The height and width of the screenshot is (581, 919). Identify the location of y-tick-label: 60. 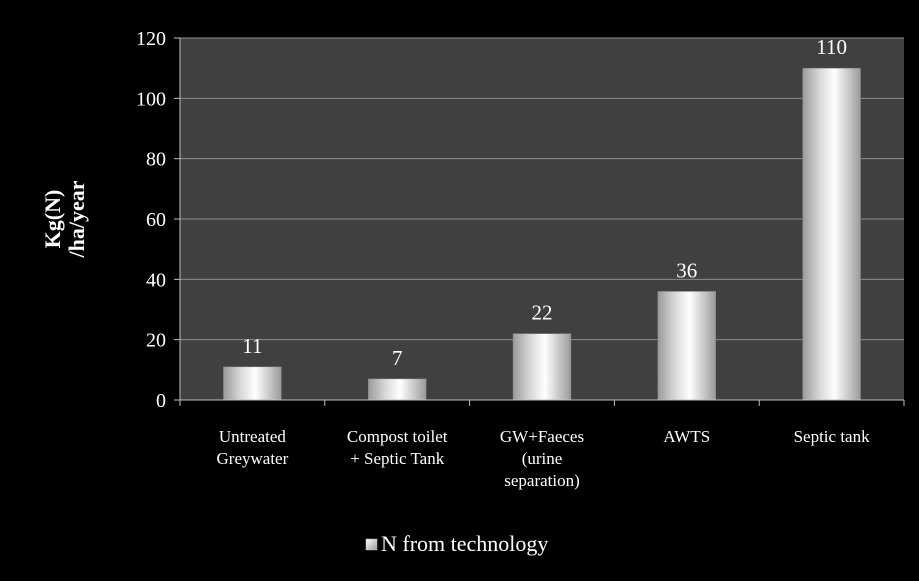
(156, 220).